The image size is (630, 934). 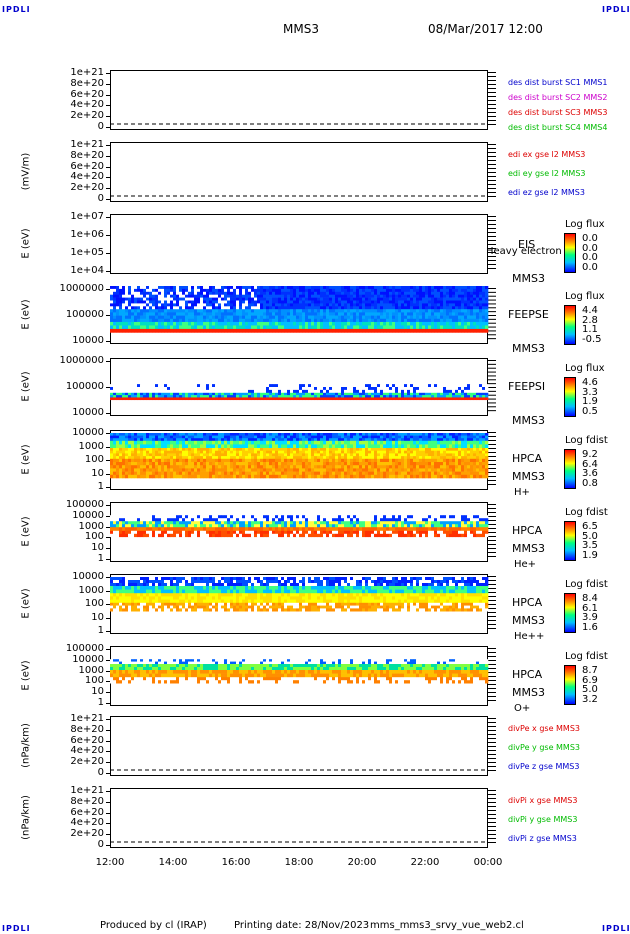 What do you see at coordinates (108, 763) in the screenshot?
I see `ytick-mark-divpe` at bounding box center [108, 763].